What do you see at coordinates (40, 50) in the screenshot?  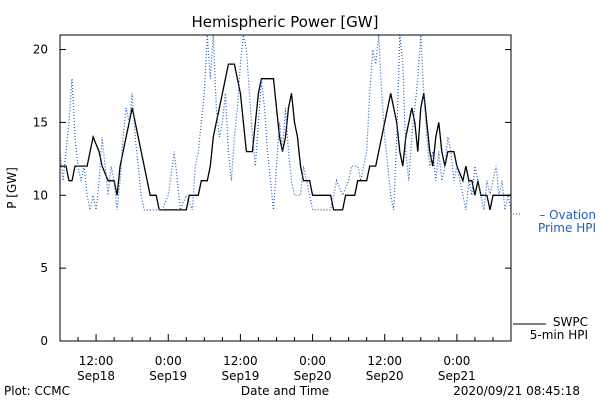 I see `y-tick-label: 20` at bounding box center [40, 50].